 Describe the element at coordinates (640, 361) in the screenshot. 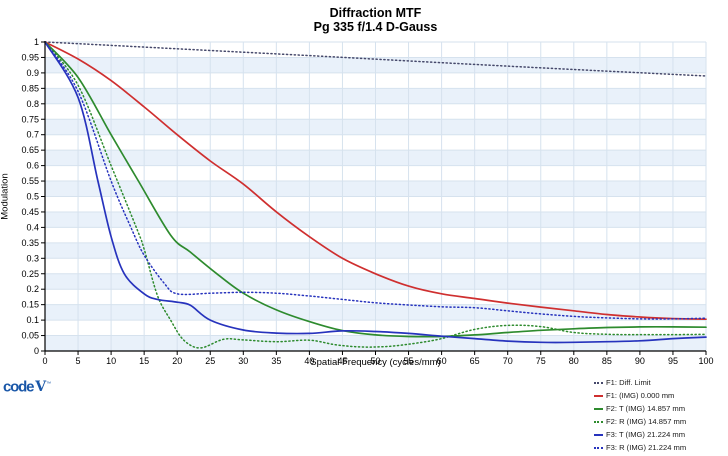

I see `x-tick-label: 90` at that location.